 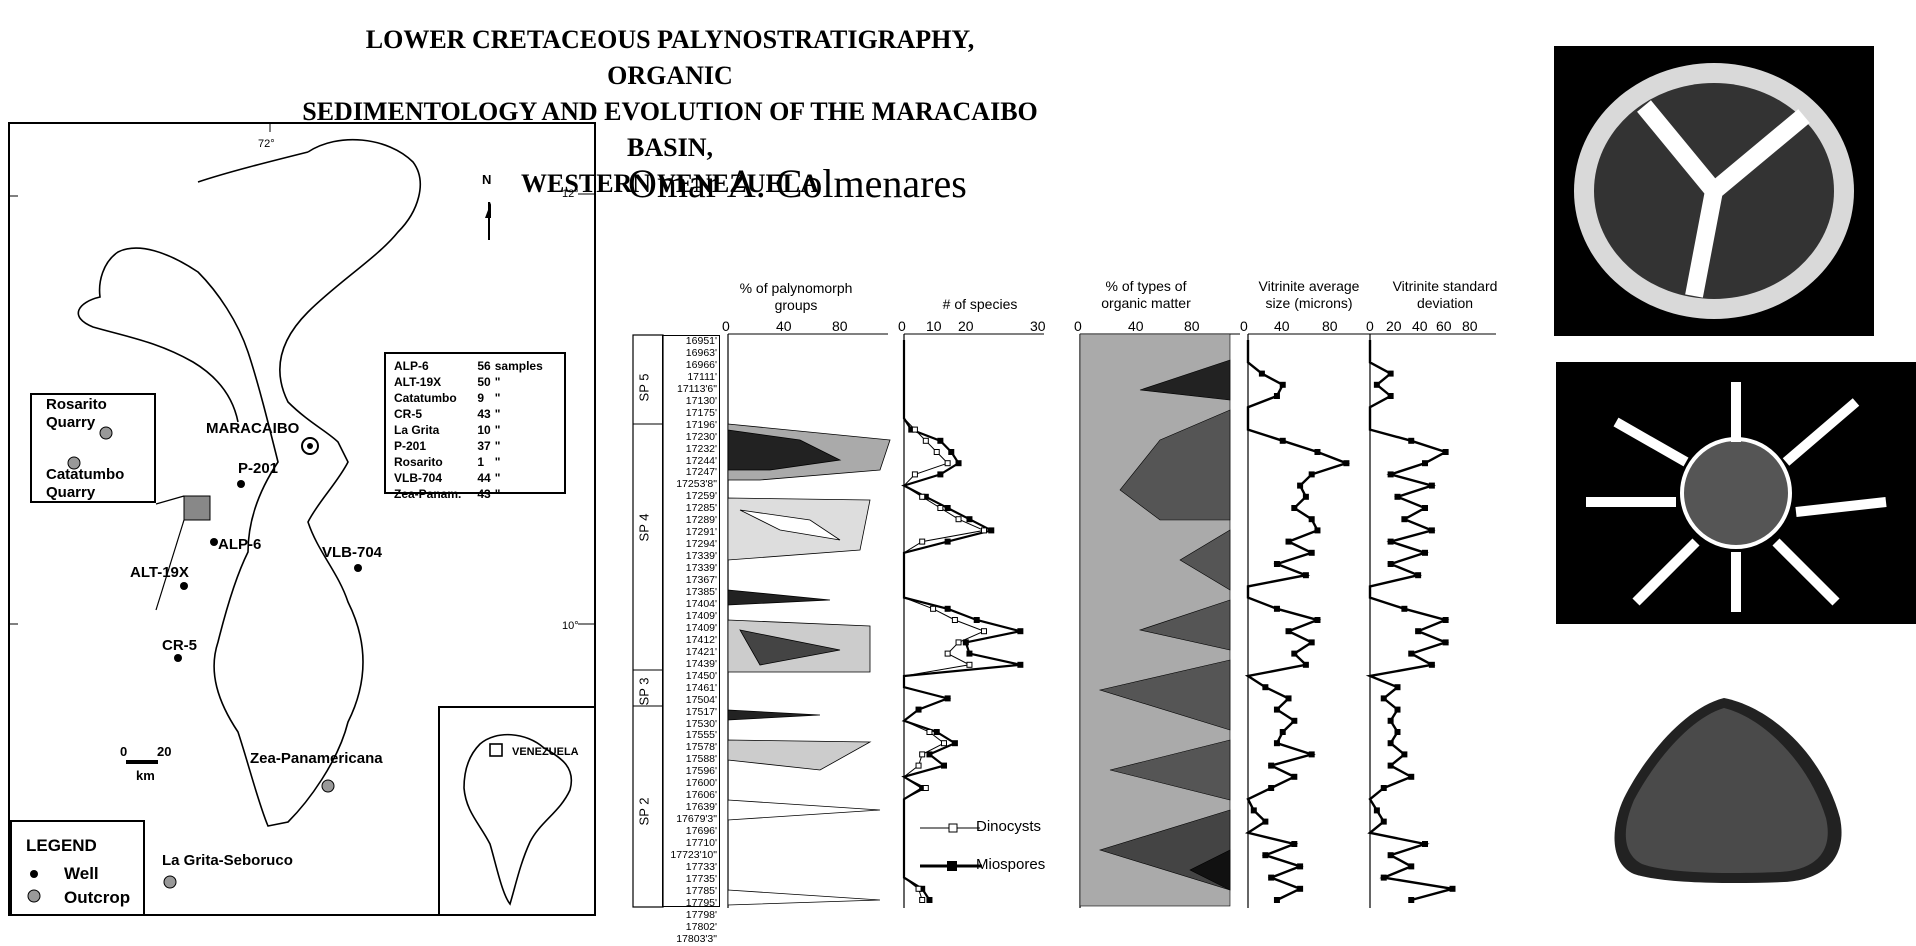 I want to click on depth-label: 17723'10", so click(x=693, y=854).